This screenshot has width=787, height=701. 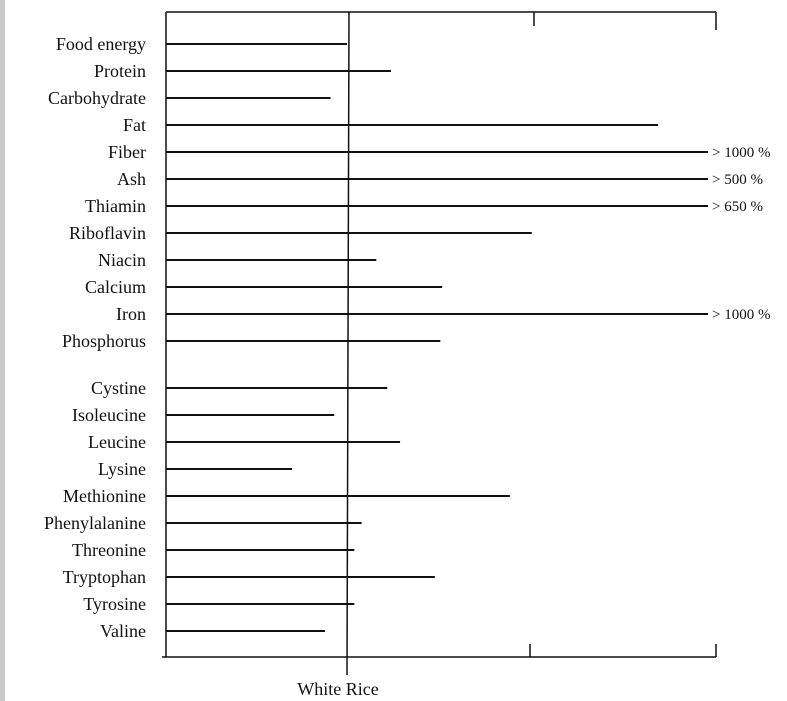 What do you see at coordinates (348, 343) in the screenshot?
I see `reference-line-white-rice` at bounding box center [348, 343].